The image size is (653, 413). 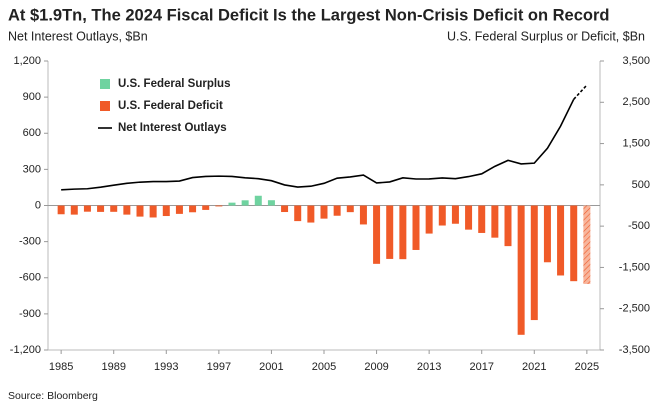 I want to click on y-tick-label: 1,200, so click(x=27, y=61).